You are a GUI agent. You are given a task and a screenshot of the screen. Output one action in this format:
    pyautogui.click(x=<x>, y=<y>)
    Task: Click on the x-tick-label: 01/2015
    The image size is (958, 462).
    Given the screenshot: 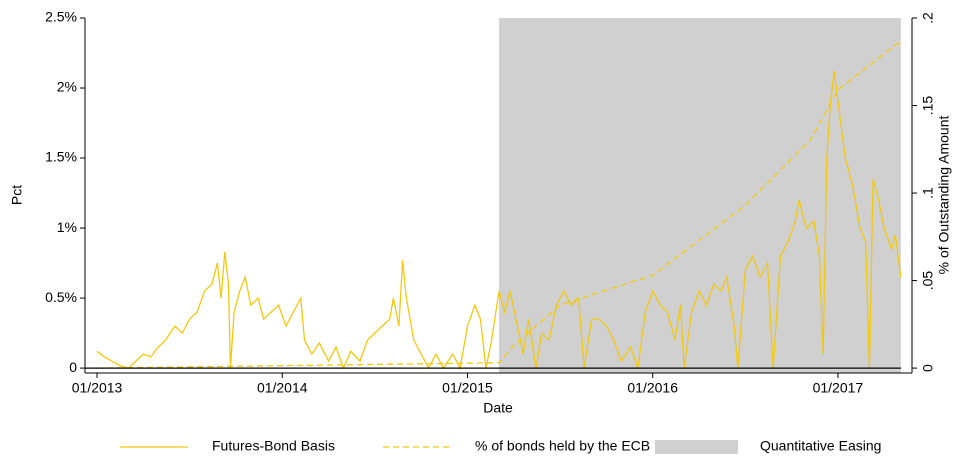 What is the action you would take?
    pyautogui.click(x=467, y=388)
    